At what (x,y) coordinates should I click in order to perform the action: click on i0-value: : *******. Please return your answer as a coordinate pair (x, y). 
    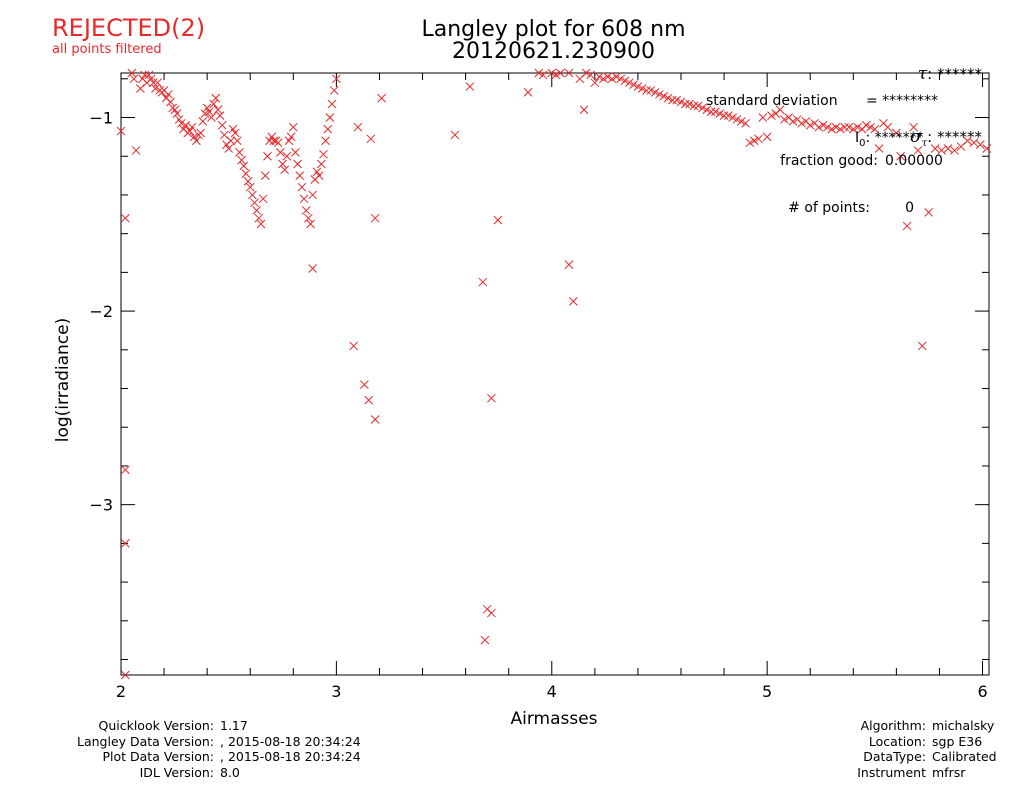
    Looking at the image, I should click on (895, 138).